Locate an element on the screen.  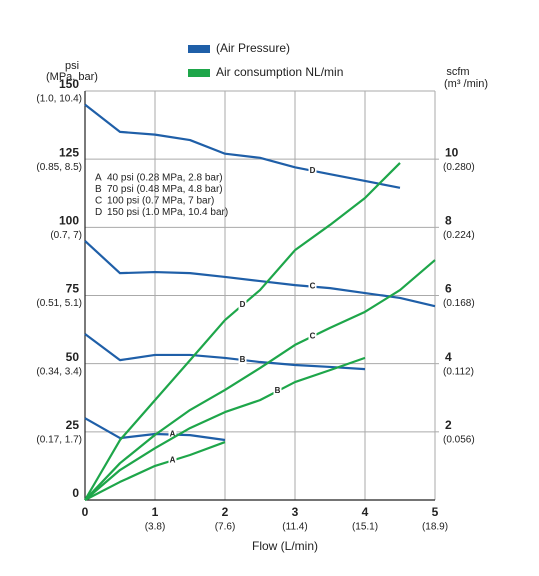
x-tick-label: 2 is located at coordinates (225, 512).